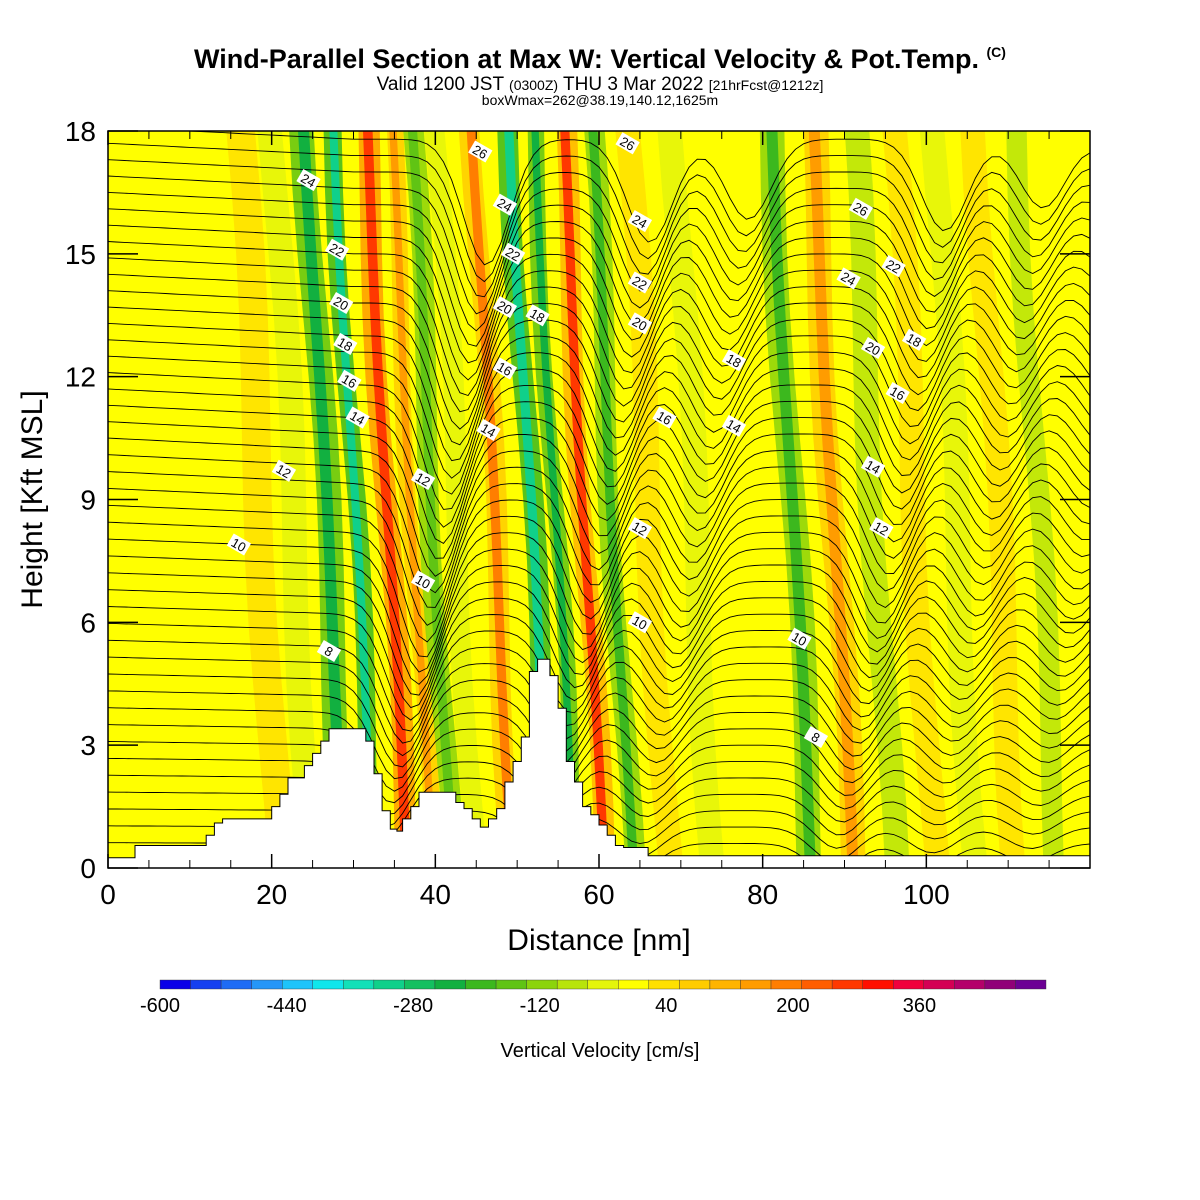 This screenshot has width=1200, height=1200. I want to click on x-tick-label: 40, so click(435, 894).